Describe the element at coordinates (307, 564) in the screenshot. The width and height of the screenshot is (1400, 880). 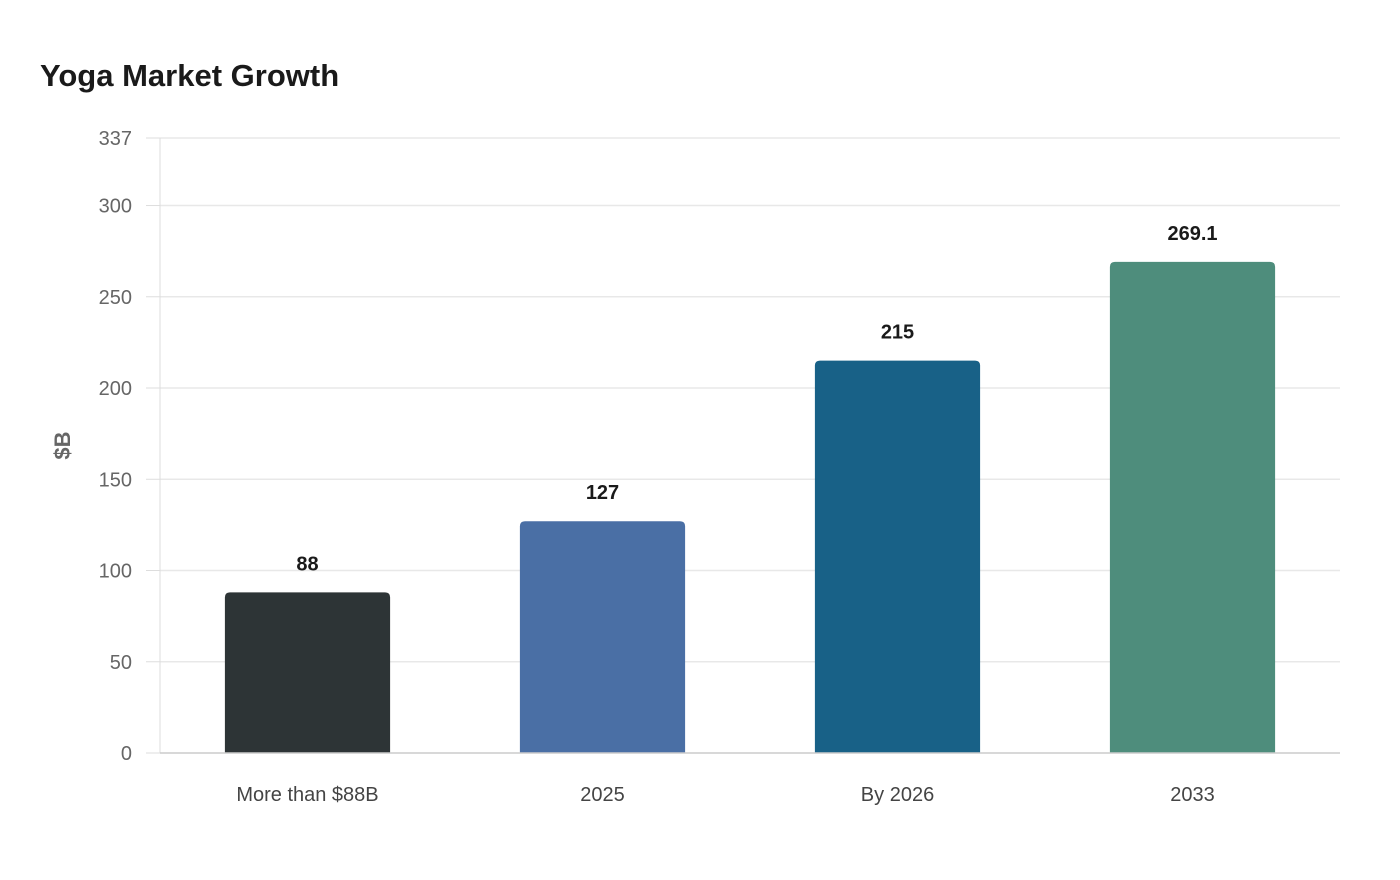
I see `data-label: 88` at that location.